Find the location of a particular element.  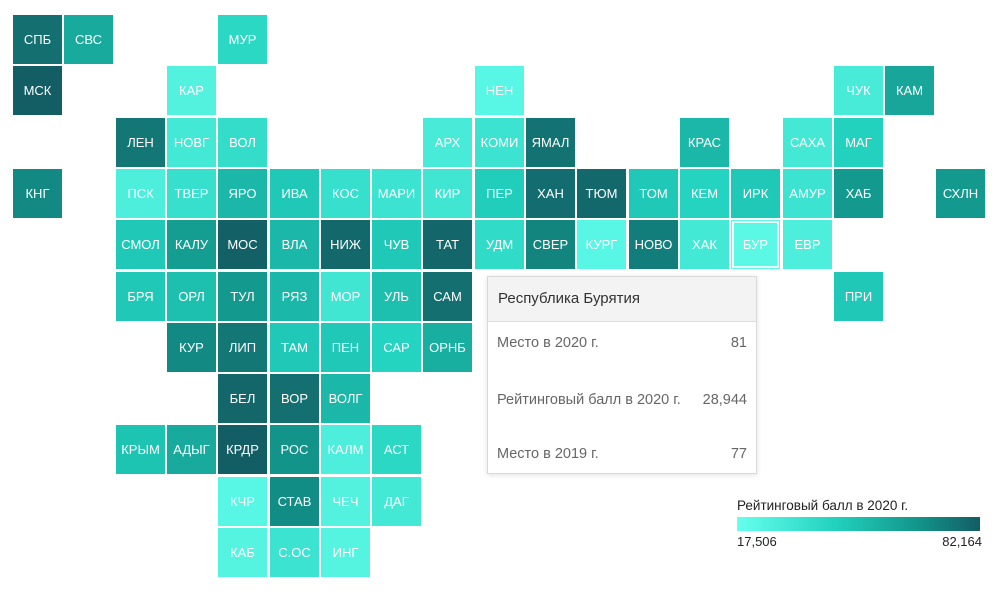

region-tile: КОС is located at coordinates (345, 193).